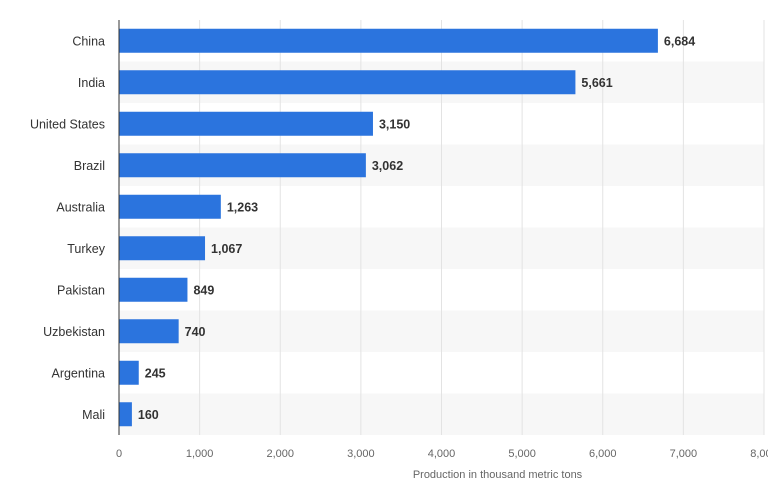 The image size is (768, 482). Describe the element at coordinates (394, 124) in the screenshot. I see `value-label: 3,150` at that location.